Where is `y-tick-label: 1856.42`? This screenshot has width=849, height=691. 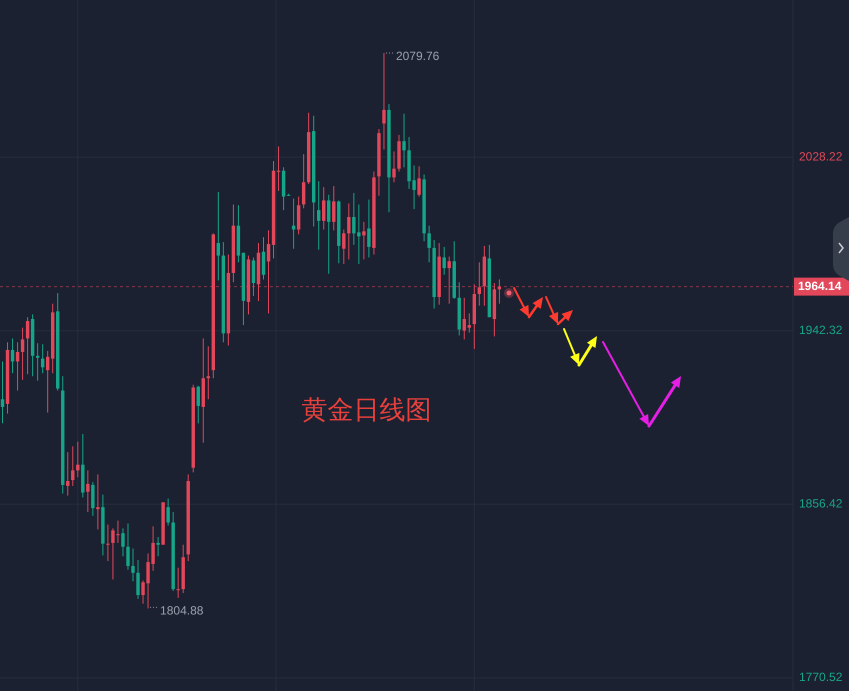 y-tick-label: 1856.42 is located at coordinates (821, 503).